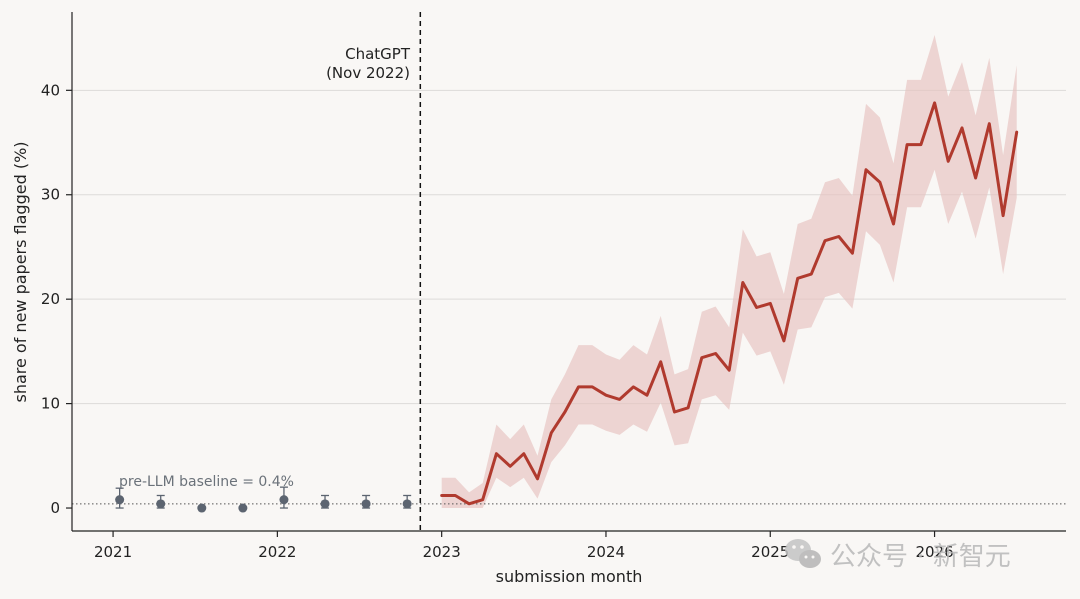 The height and width of the screenshot is (599, 1080). Describe the element at coordinates (263, 499) in the screenshot. I see `pre-llm-points-group` at that location.